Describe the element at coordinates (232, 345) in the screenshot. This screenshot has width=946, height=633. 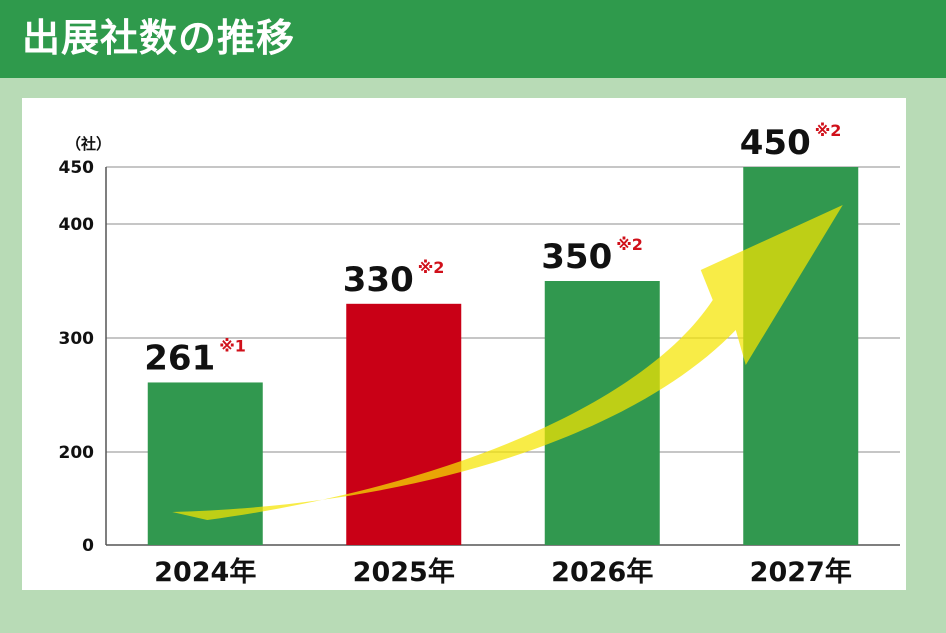
I see `data-note: ※1` at that location.